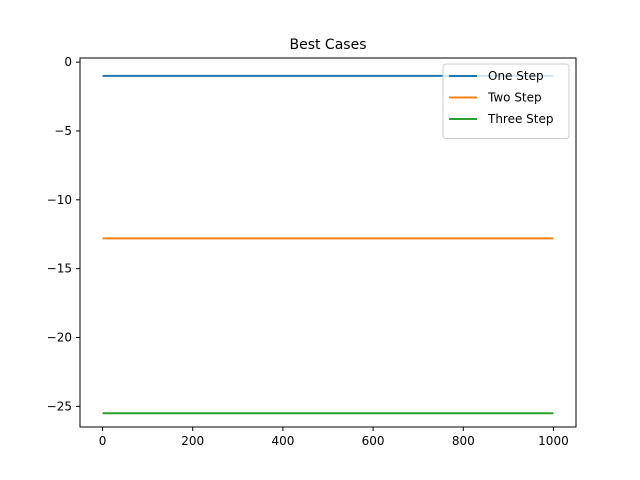  I want to click on x-tick-label: 0, so click(103, 441).